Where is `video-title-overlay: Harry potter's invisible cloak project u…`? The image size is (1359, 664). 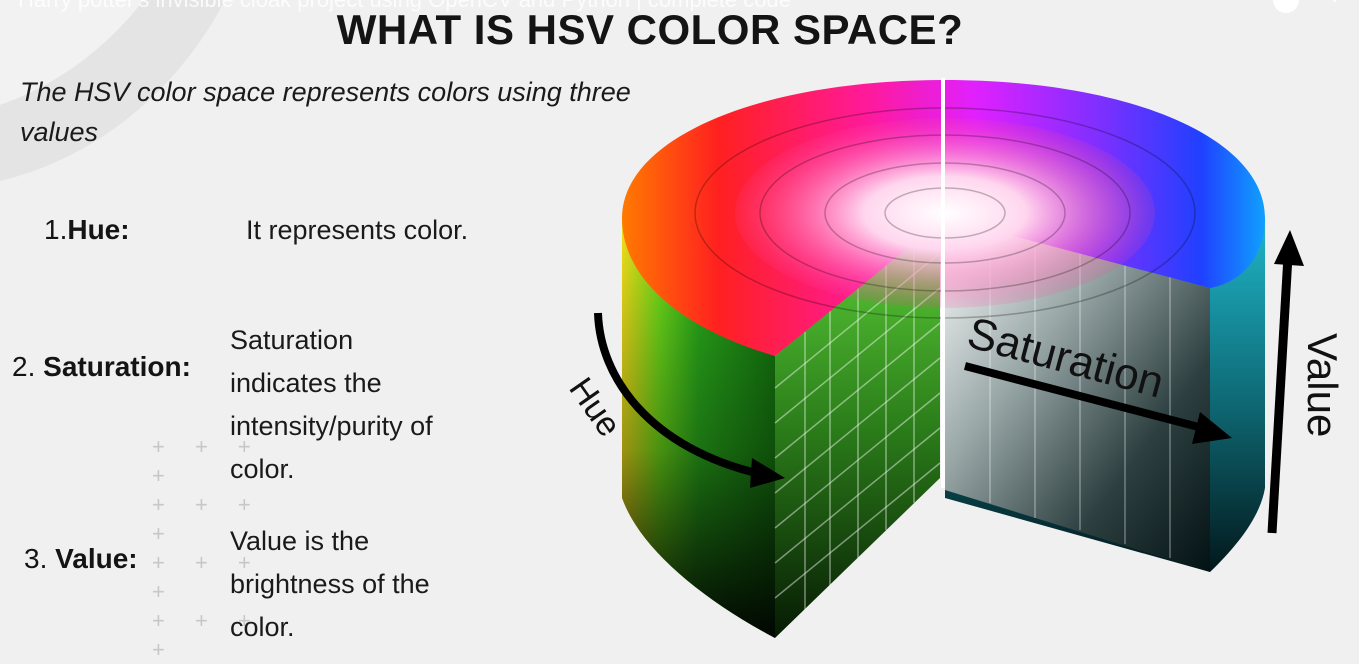
video-title-overlay: Harry potter's invisible cloak project u… is located at coordinates (404, 6).